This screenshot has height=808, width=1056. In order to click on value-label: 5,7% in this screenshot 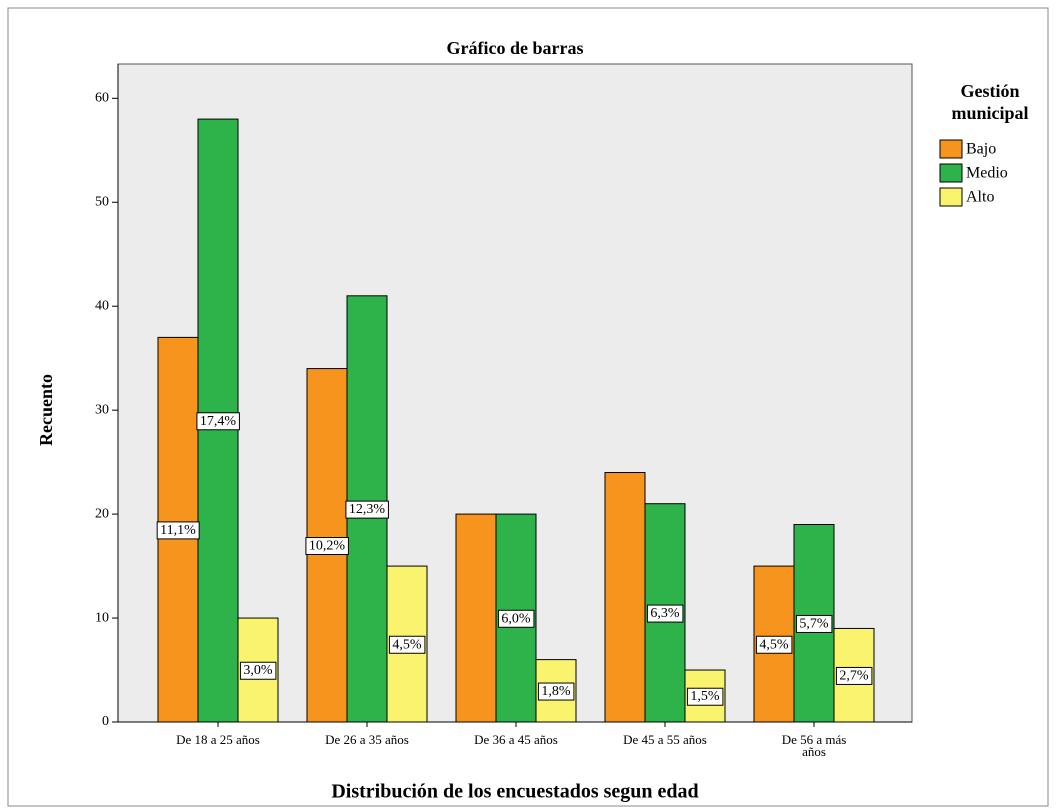, I will do `click(814, 623)`.